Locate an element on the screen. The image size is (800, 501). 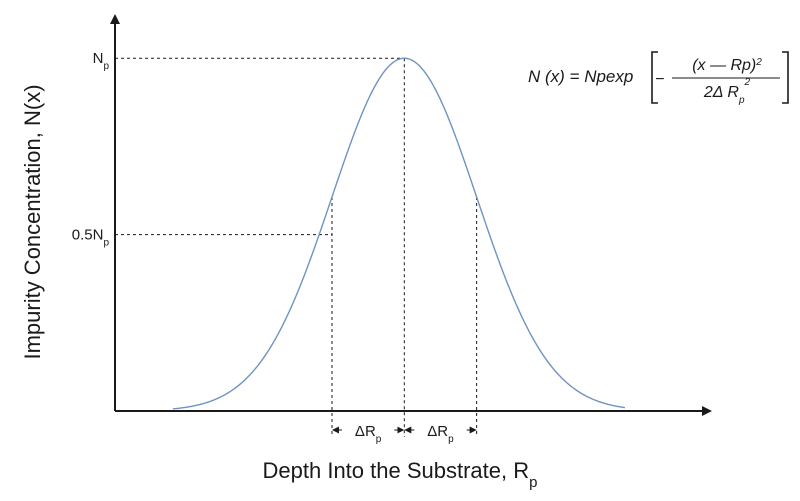
y-axis-title: Impurity Concentration, N(x) is located at coordinates (32, 221).